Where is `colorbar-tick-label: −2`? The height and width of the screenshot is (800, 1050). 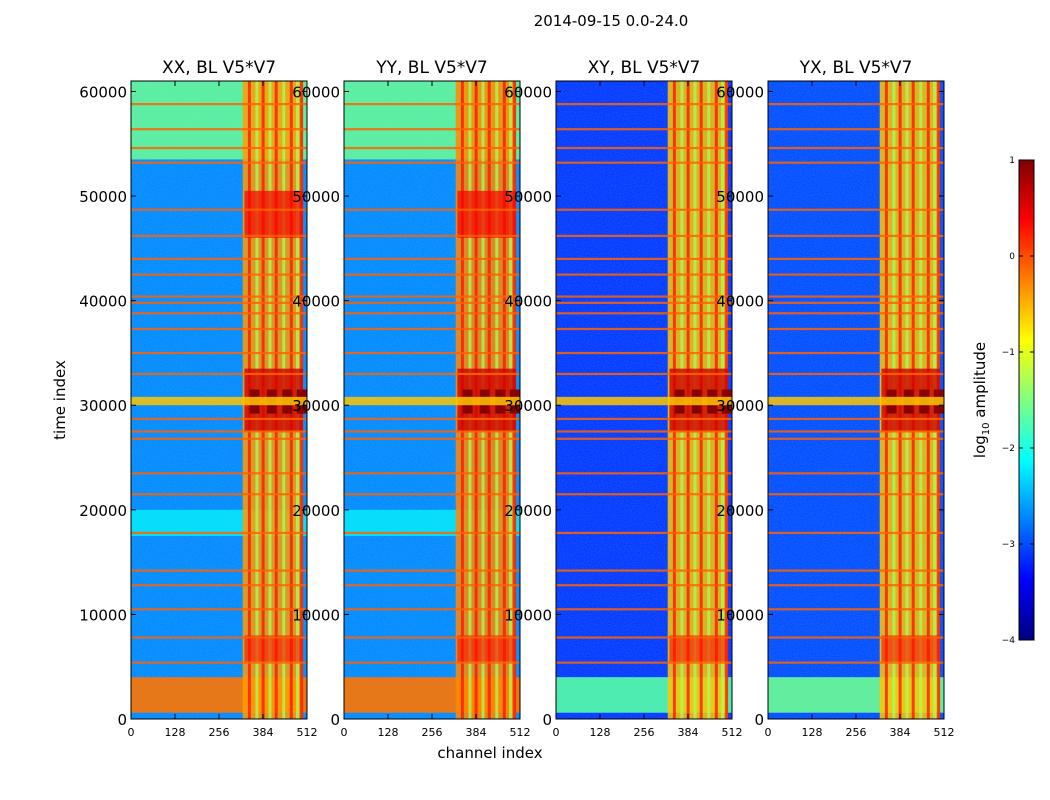 colorbar-tick-label: −2 is located at coordinates (1008, 449).